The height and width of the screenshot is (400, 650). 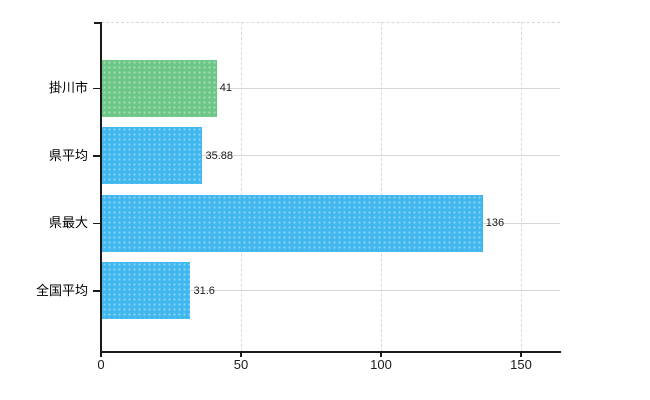 I want to click on x-tick-label: 100, so click(x=381, y=364).